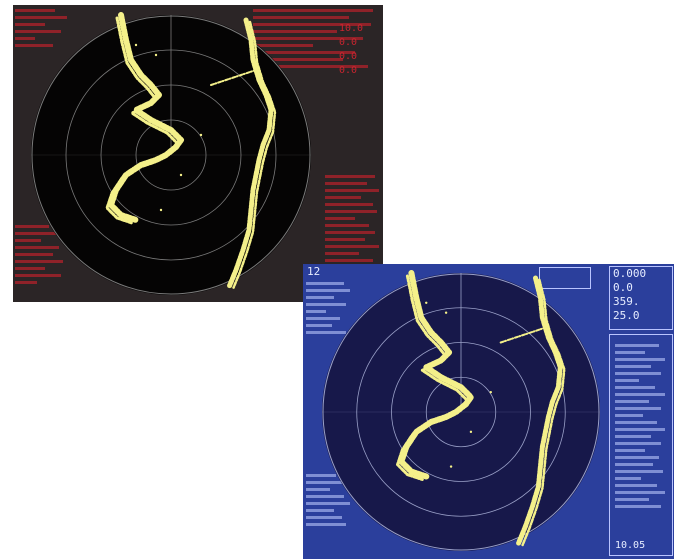 The width and height of the screenshot is (674, 559). What do you see at coordinates (642, 428) in the screenshot?
I see `day-right-panel-lines` at bounding box center [642, 428].